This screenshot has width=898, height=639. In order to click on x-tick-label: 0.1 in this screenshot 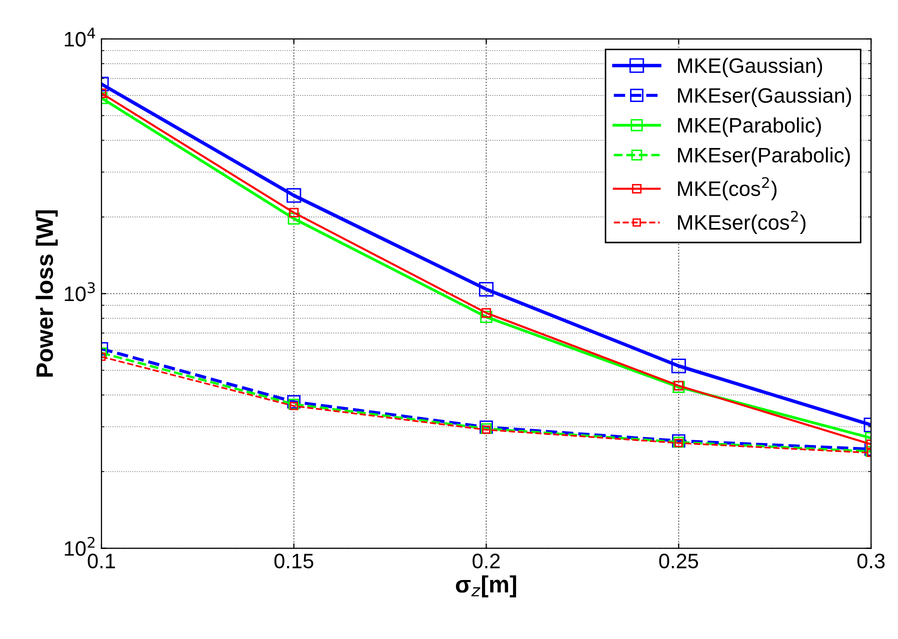, I will do `click(101, 561)`.